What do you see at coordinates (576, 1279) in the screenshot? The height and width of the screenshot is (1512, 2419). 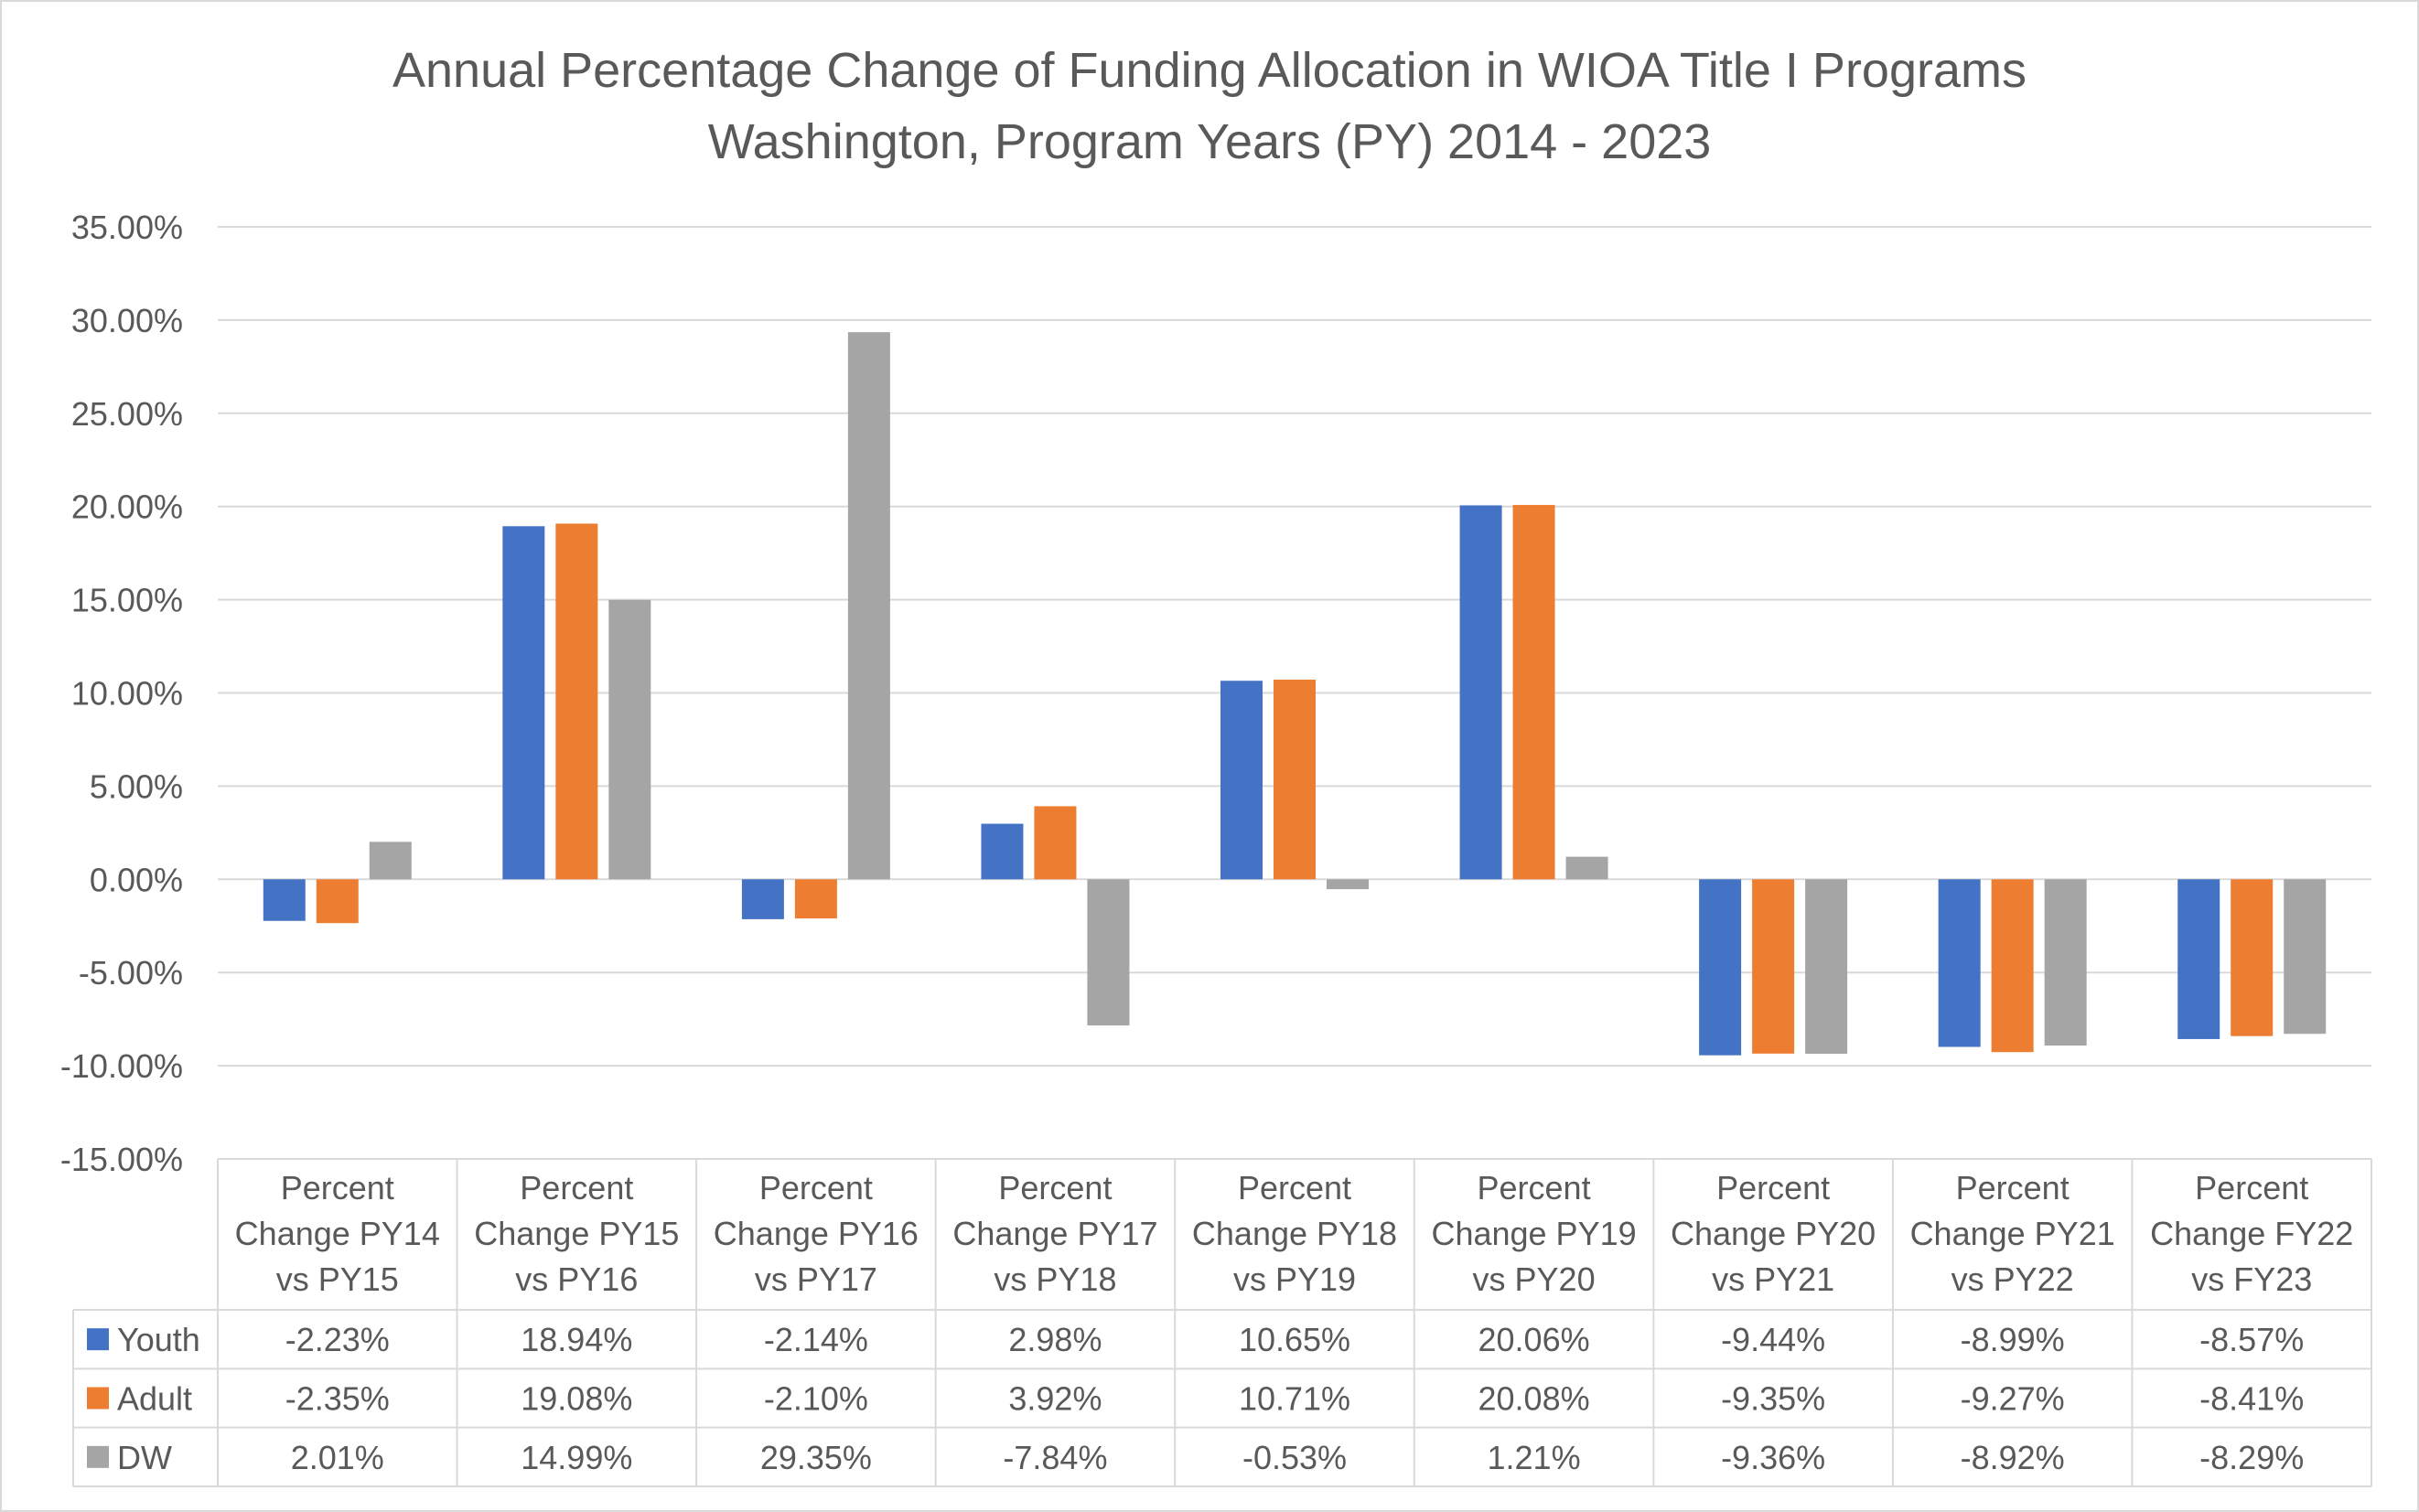 I see `x-category-label: vs PY16` at bounding box center [576, 1279].